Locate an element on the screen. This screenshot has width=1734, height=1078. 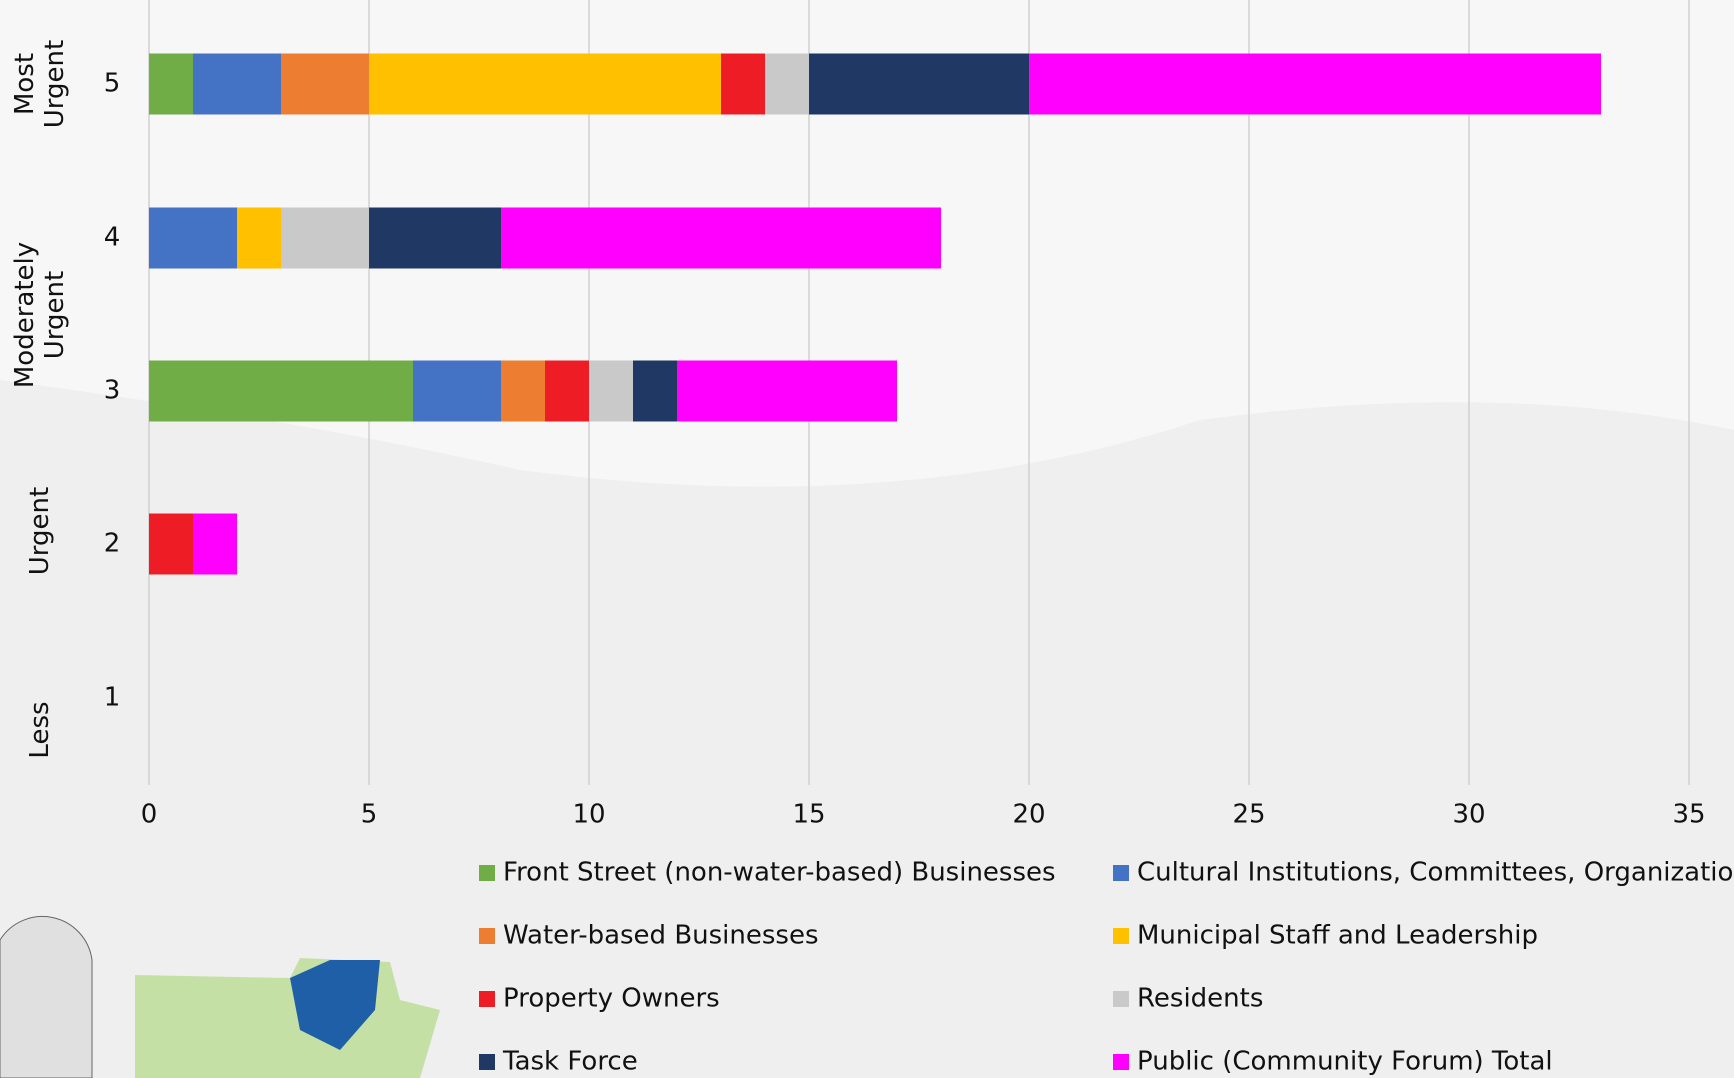
legend-label: Residents is located at coordinates (1200, 999).